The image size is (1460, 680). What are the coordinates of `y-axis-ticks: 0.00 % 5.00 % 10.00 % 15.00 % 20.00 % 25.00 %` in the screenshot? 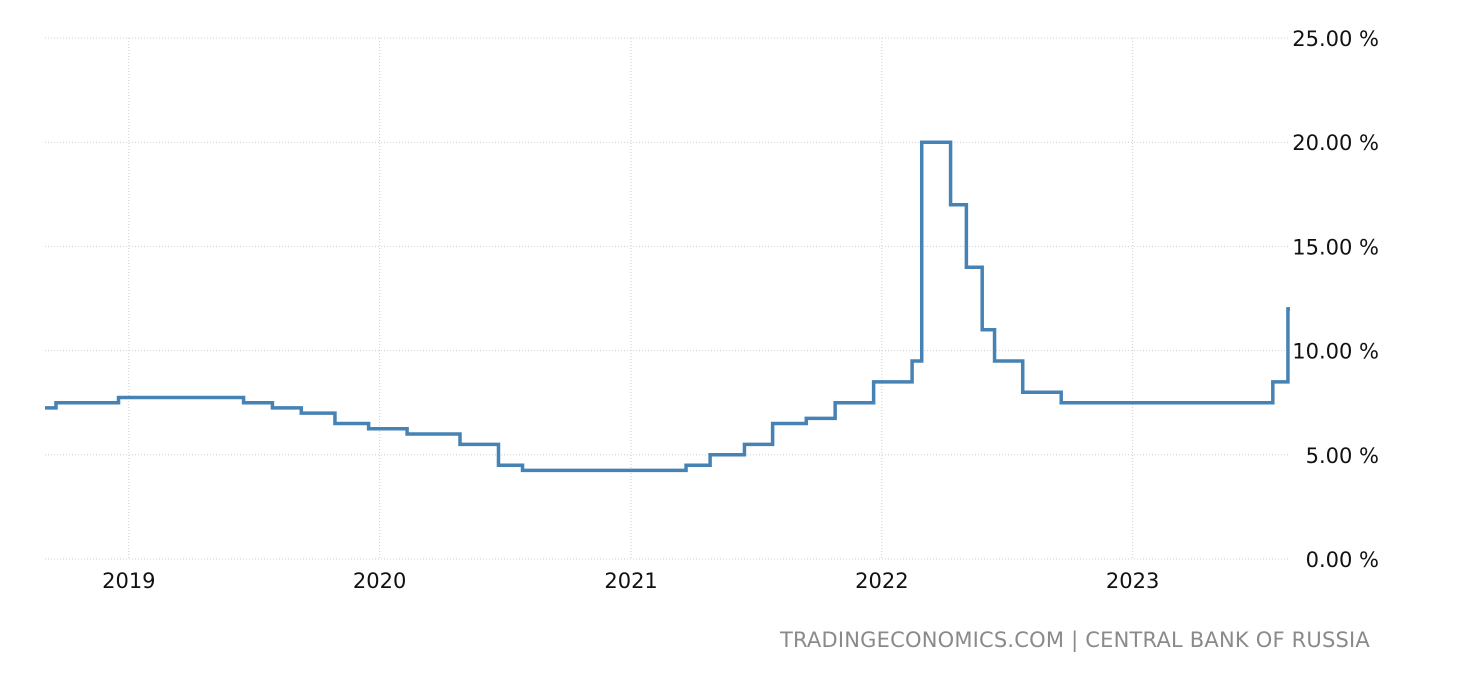 It's located at (1335, 299).